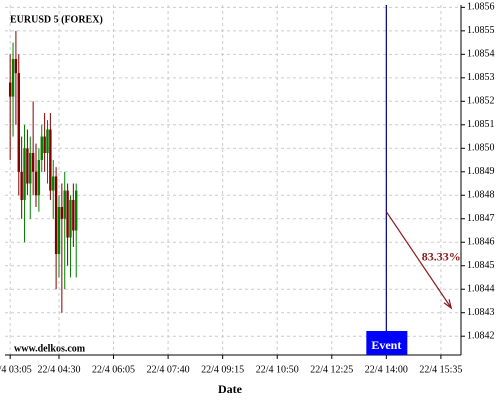 The image size is (500, 400). Describe the element at coordinates (481, 265) in the screenshot. I see `y-tick-label: 1.0845` at that location.